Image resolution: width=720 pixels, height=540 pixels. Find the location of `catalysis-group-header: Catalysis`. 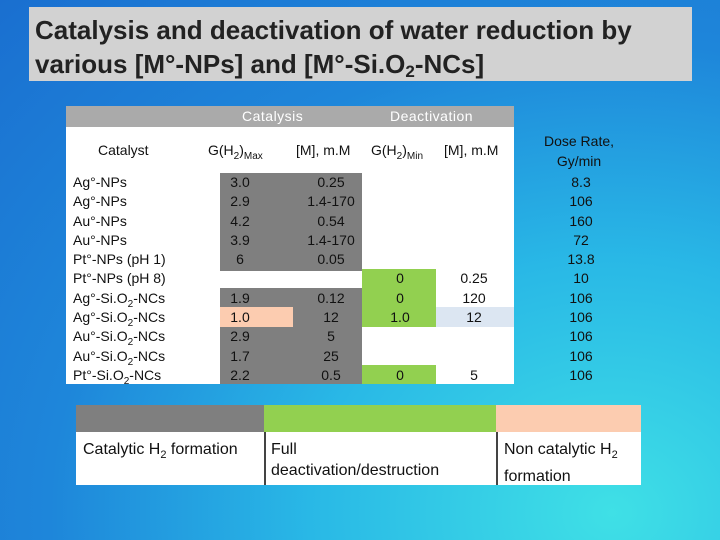

catalysis-group-header: Catalysis is located at coordinates (273, 116).